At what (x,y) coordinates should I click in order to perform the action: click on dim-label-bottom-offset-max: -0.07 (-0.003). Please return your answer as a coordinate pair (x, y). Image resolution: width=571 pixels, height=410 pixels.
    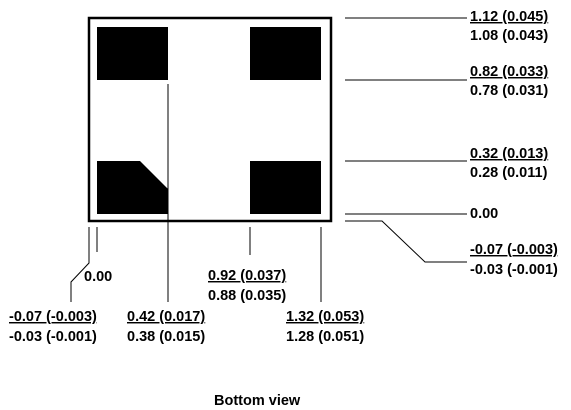
    Looking at the image, I should click on (53, 317).